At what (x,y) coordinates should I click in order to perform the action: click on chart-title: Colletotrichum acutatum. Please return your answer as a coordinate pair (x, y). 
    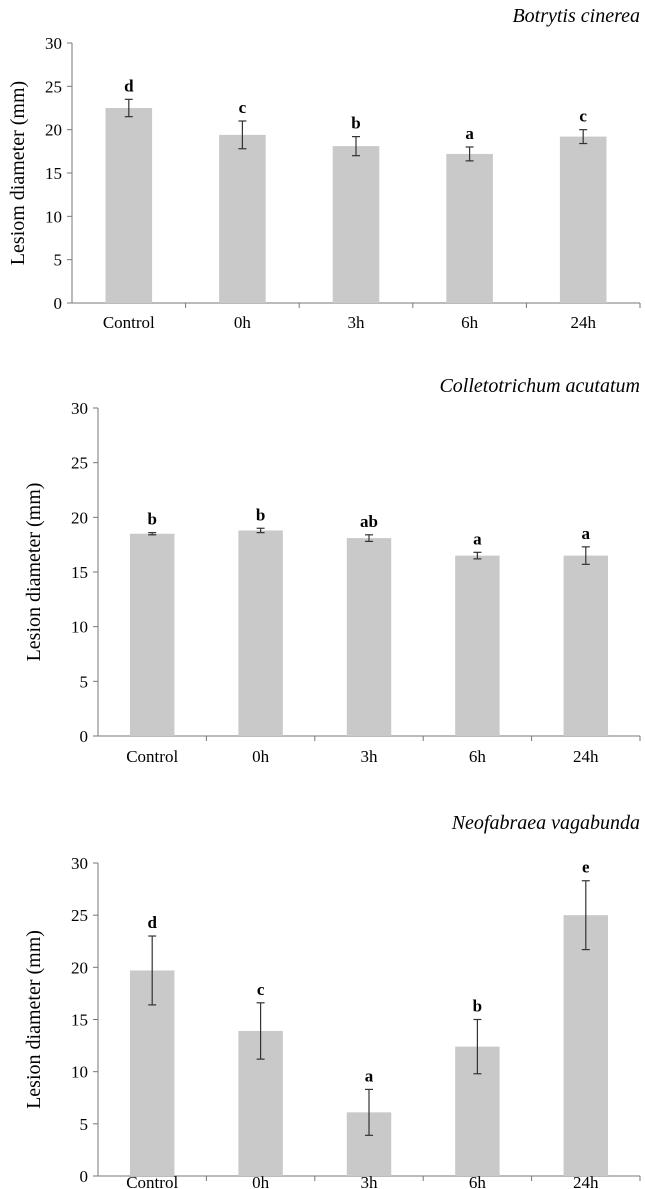
    Looking at the image, I should click on (539, 386).